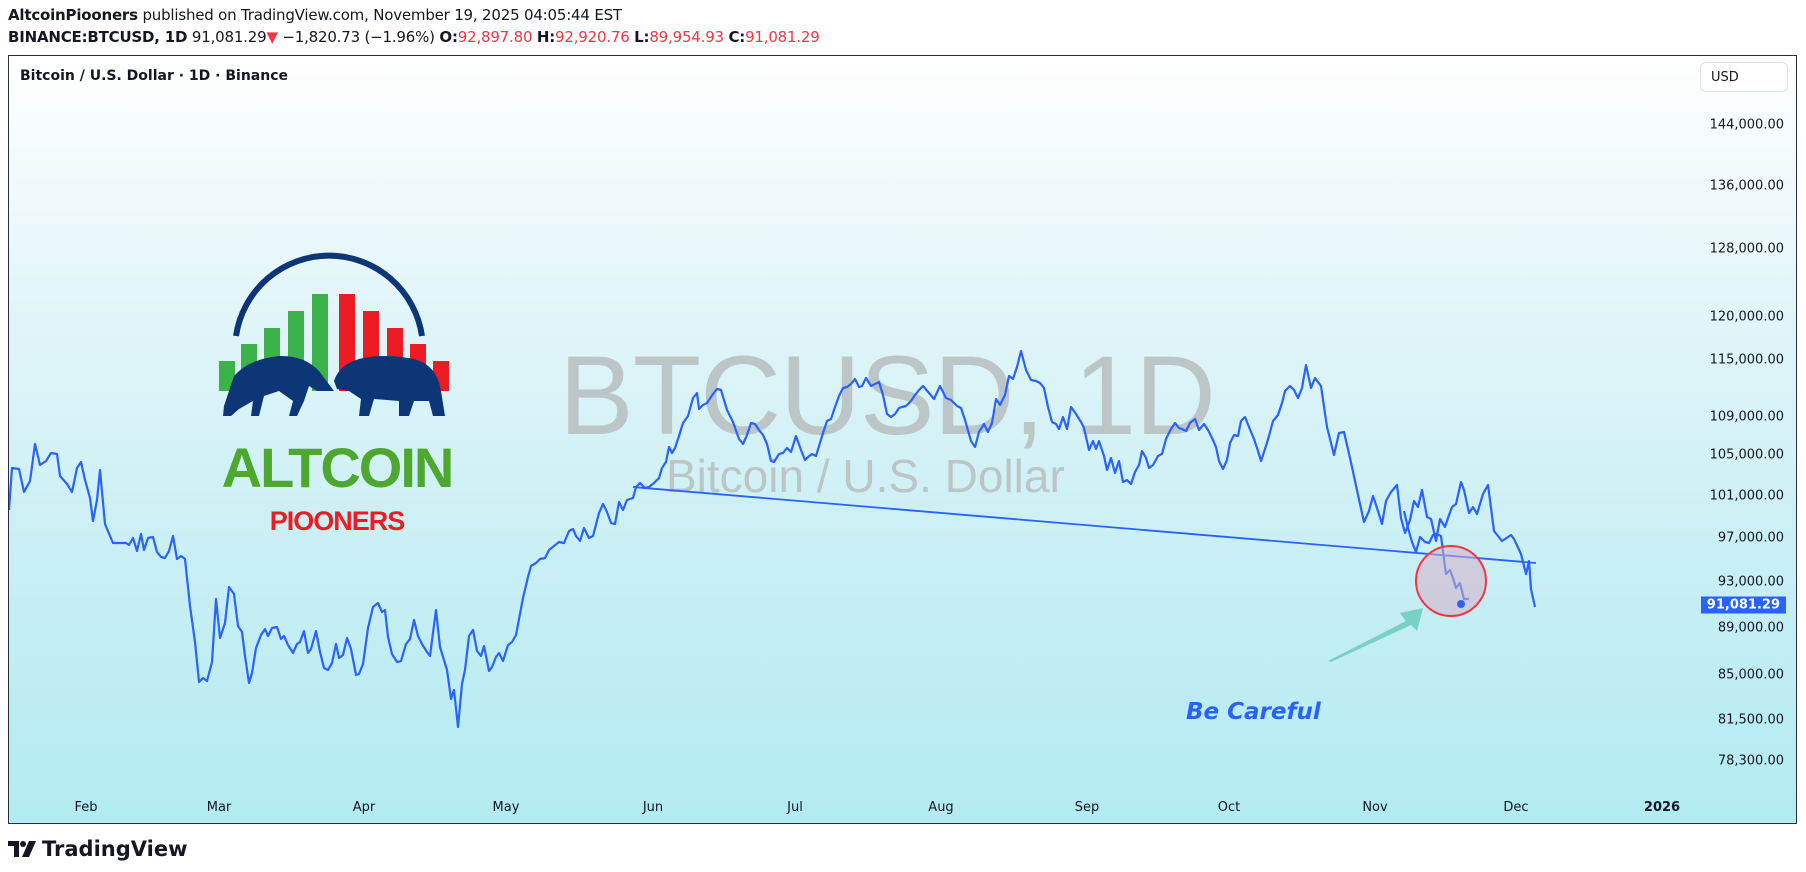  Describe the element at coordinates (98, 37) in the screenshot. I see `symbol-label: BINANCE:BTCUSD, 1D` at that location.